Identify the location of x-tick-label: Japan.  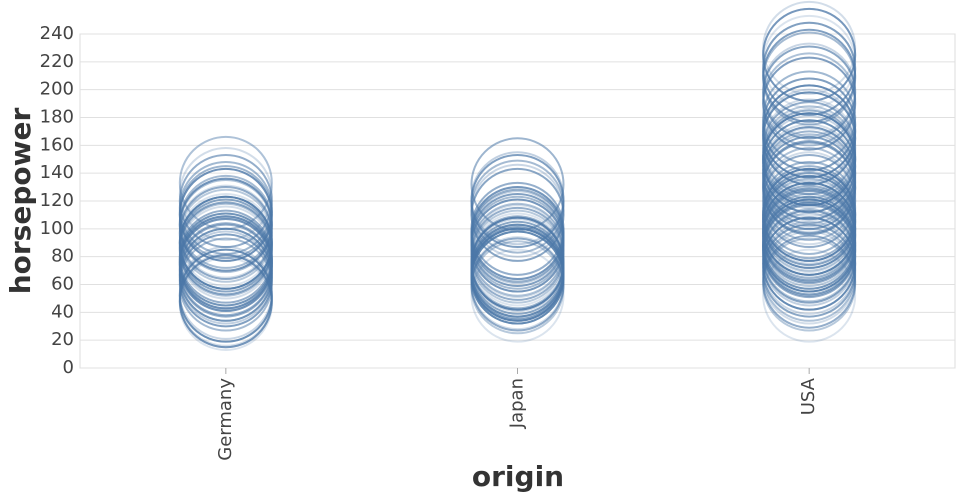
(517, 403).